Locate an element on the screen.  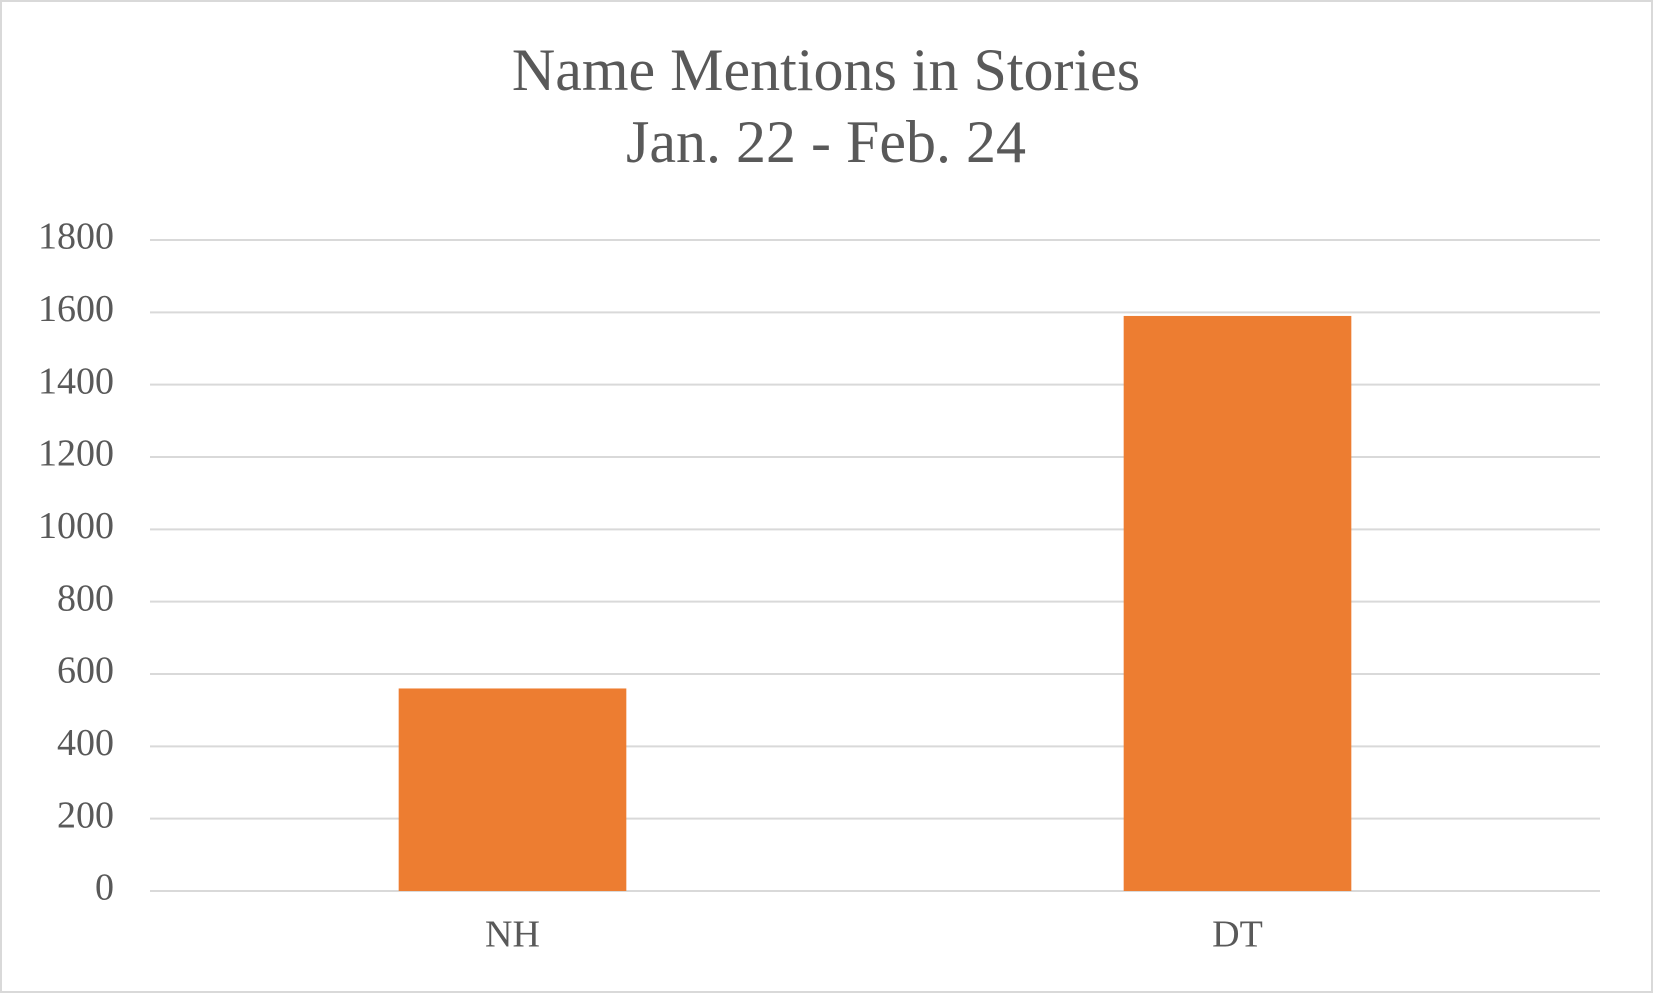
y-tick-label: 400 is located at coordinates (85, 743).